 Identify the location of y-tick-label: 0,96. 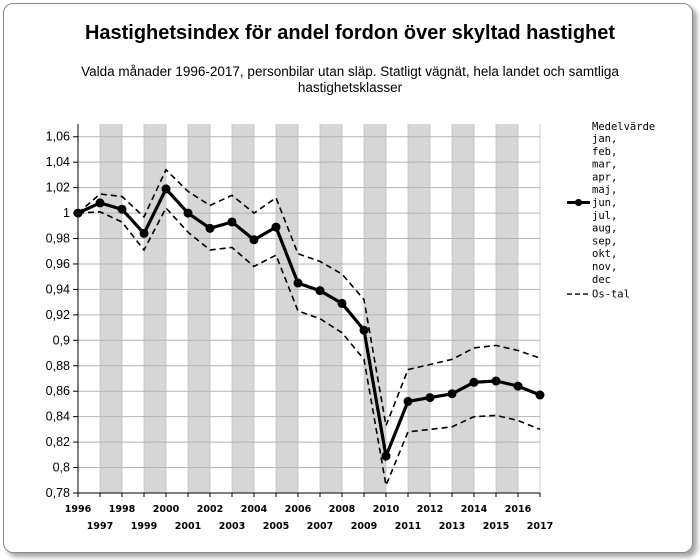
(58, 264).